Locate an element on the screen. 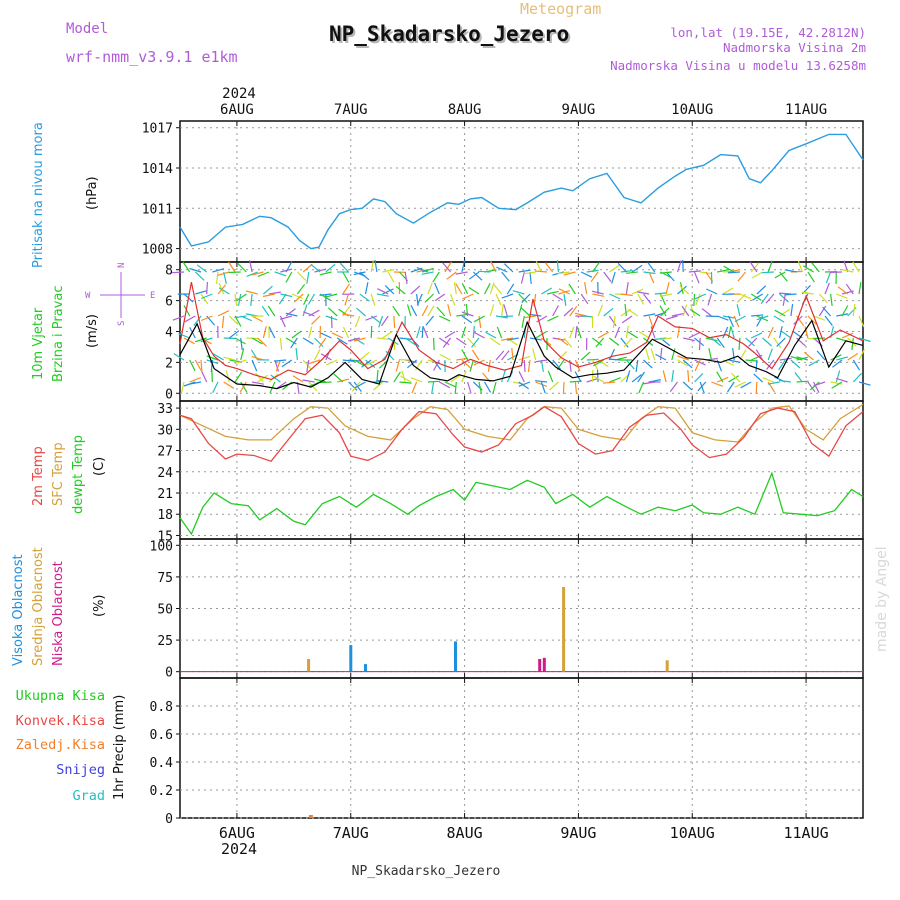 This screenshot has width=900, height=900. compass-south: S is located at coordinates (122, 323).